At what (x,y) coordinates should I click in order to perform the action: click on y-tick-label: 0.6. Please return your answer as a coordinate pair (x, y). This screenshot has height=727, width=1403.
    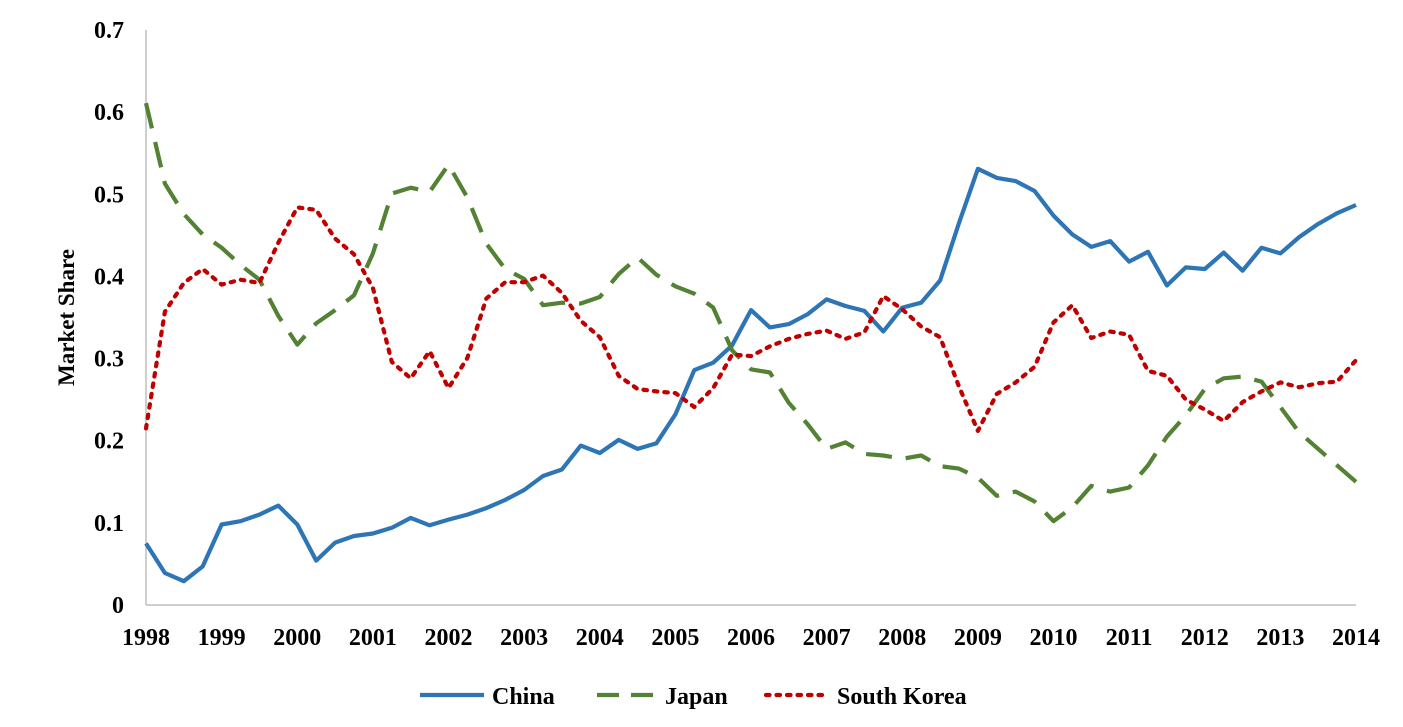
    Looking at the image, I should click on (109, 113).